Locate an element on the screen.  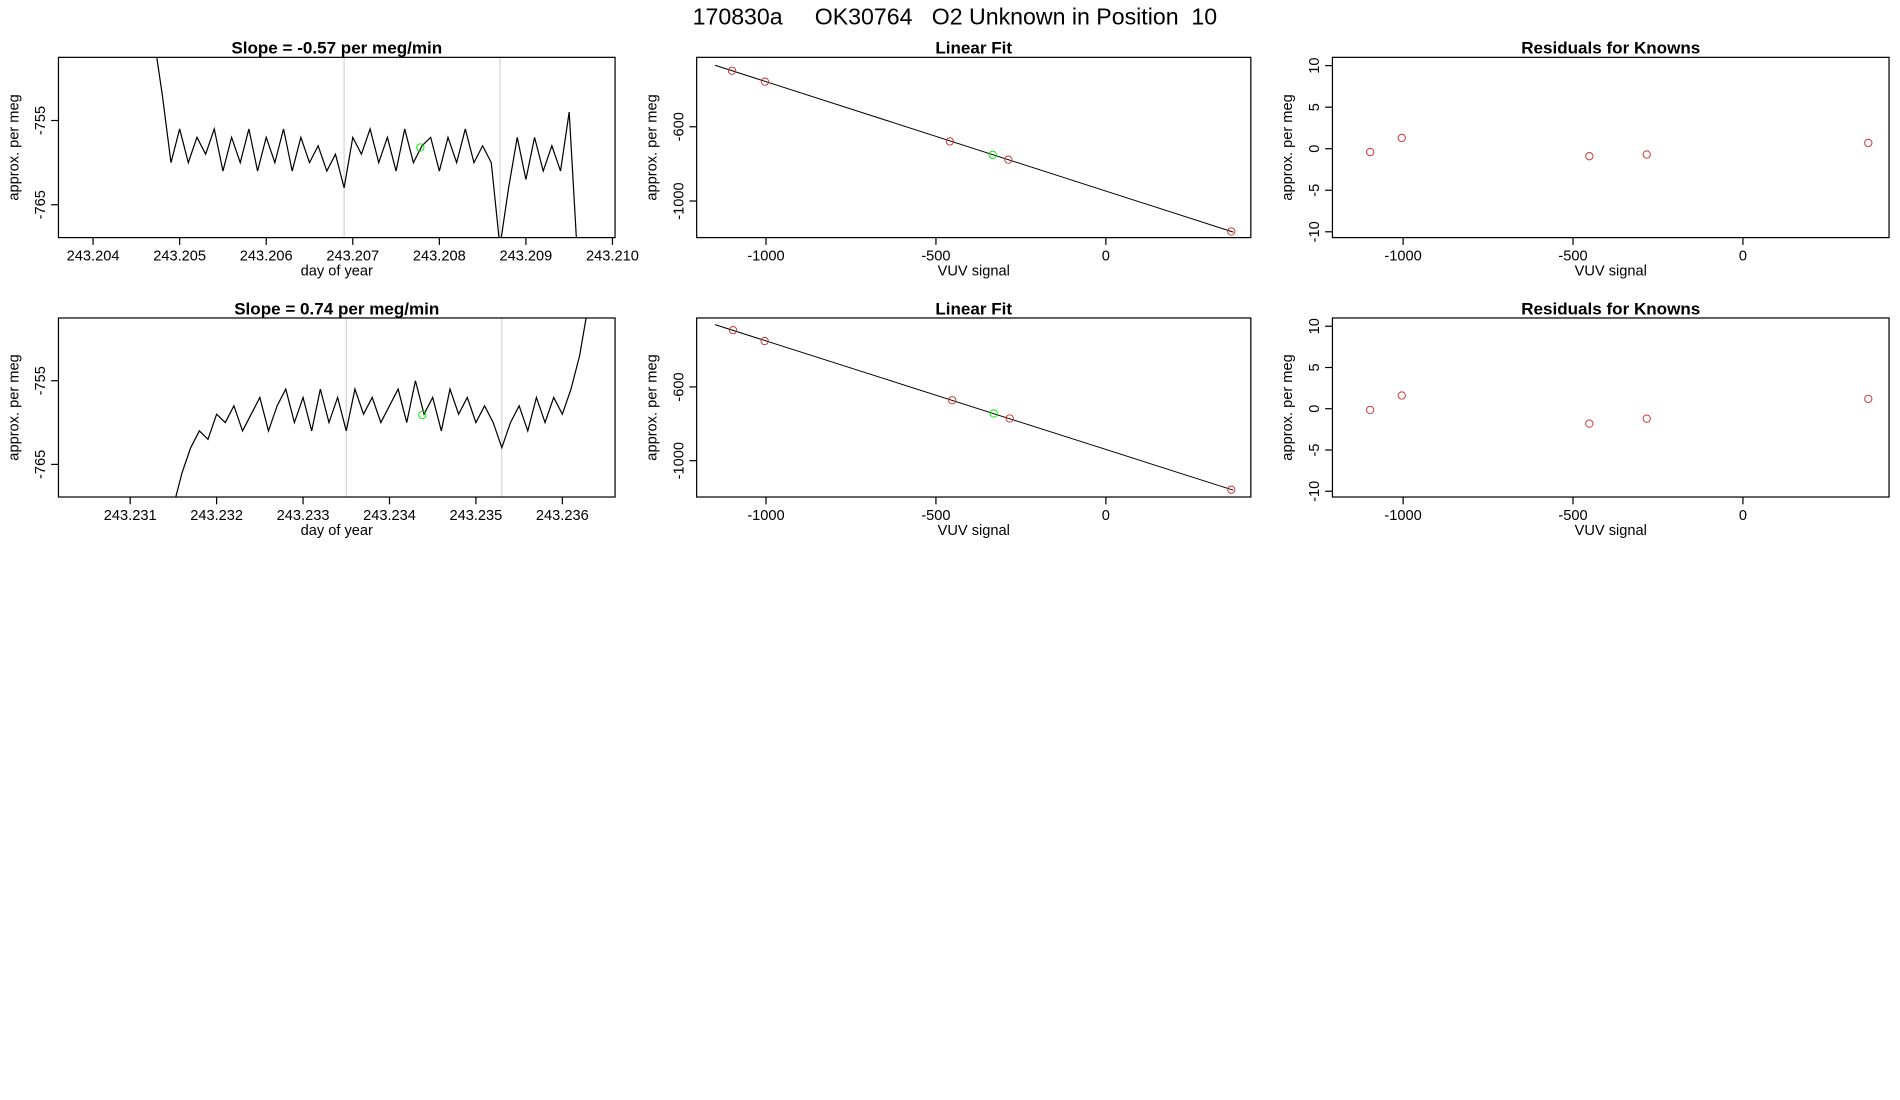
x-tick-label: 243.210 is located at coordinates (612, 257).